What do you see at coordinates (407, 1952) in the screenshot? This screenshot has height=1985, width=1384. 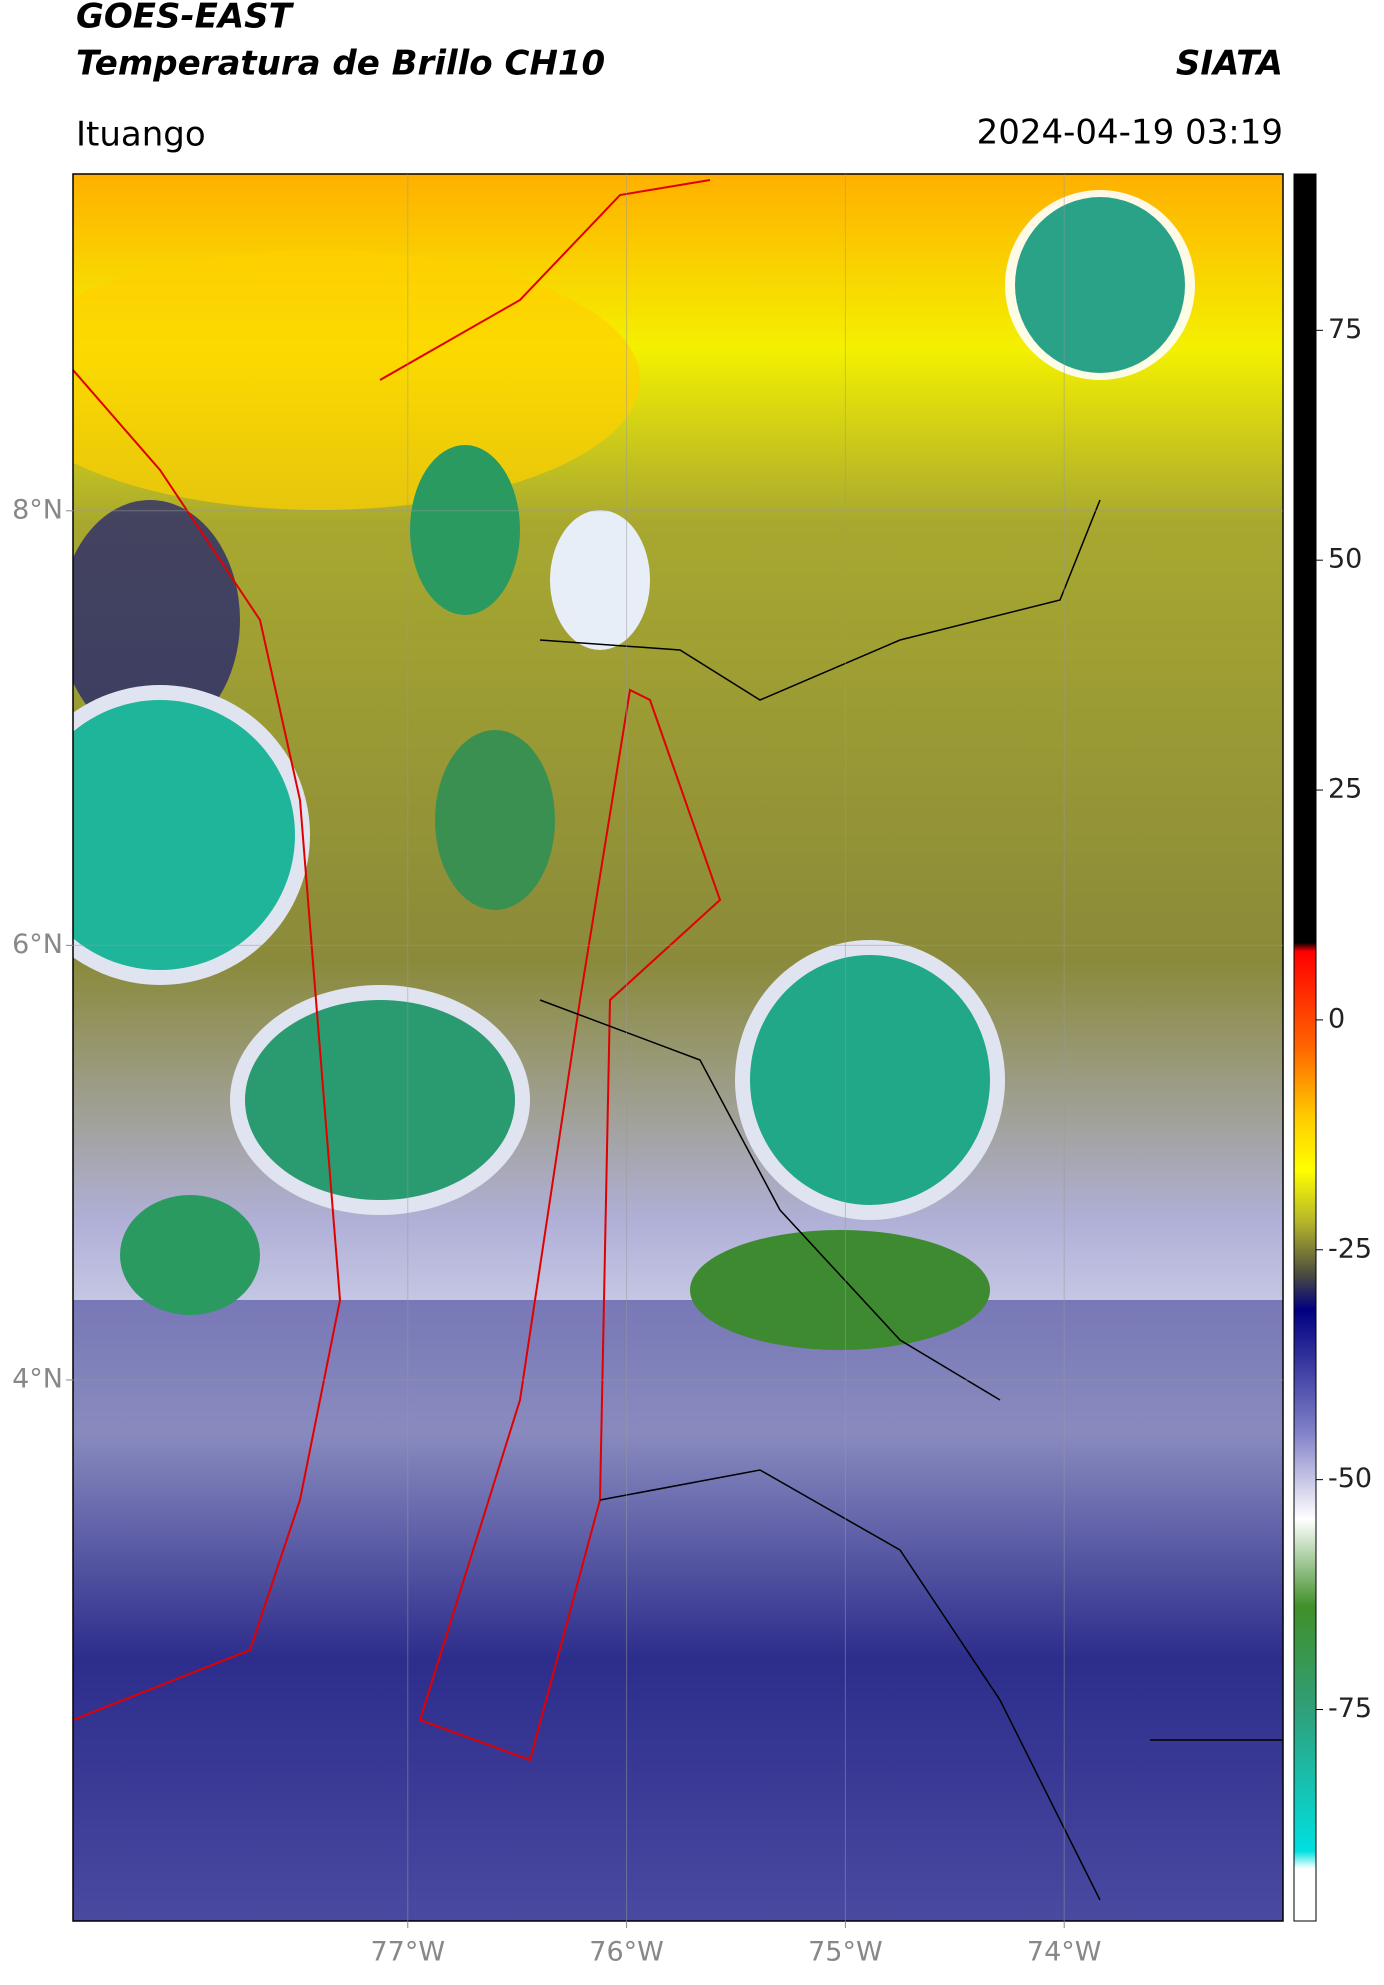 I see `x-tick-label: 77°W` at bounding box center [407, 1952].